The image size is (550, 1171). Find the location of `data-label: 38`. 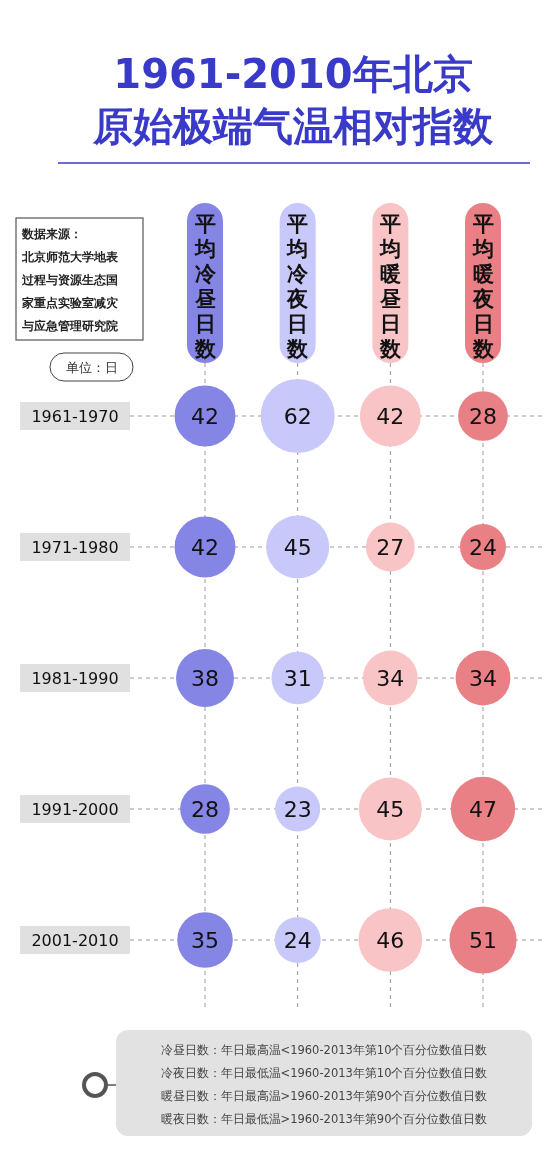

data-label: 38 is located at coordinates (205, 678).